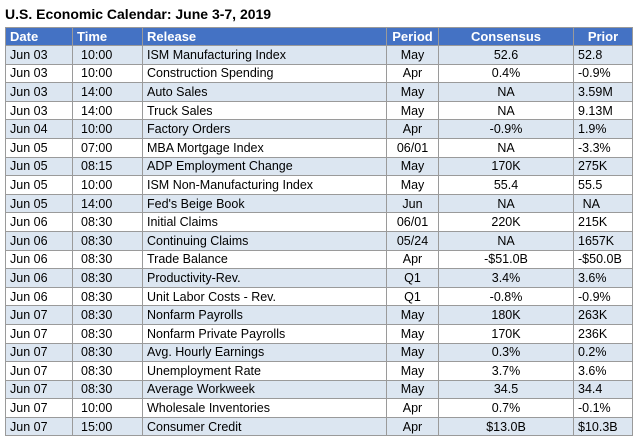 The width and height of the screenshot is (637, 440). Describe the element at coordinates (603, 92) in the screenshot. I see `table-cell: 3.59M` at that location.